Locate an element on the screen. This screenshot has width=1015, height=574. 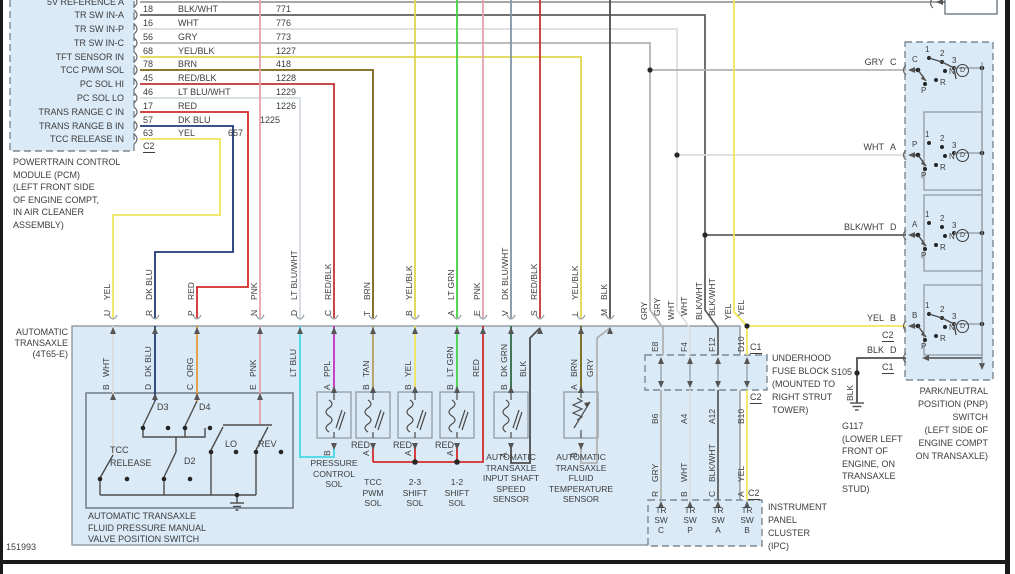
wire-color: DK BLU/WHT is located at coordinates (505, 273).